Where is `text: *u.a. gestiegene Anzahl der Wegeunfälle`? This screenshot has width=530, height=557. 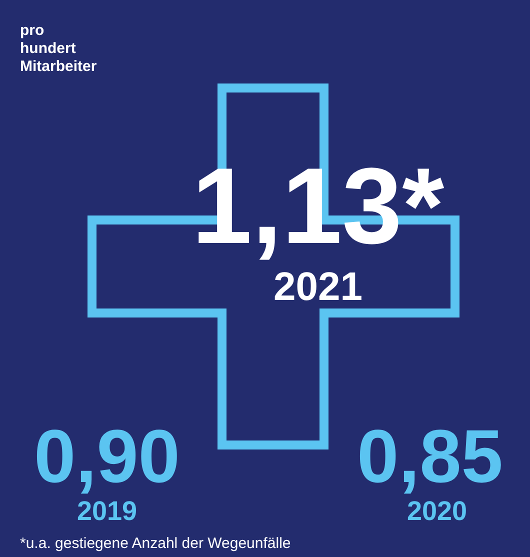
text: *u.a. gestiegene Anzahl der Wegeunfälle is located at coordinates (155, 543).